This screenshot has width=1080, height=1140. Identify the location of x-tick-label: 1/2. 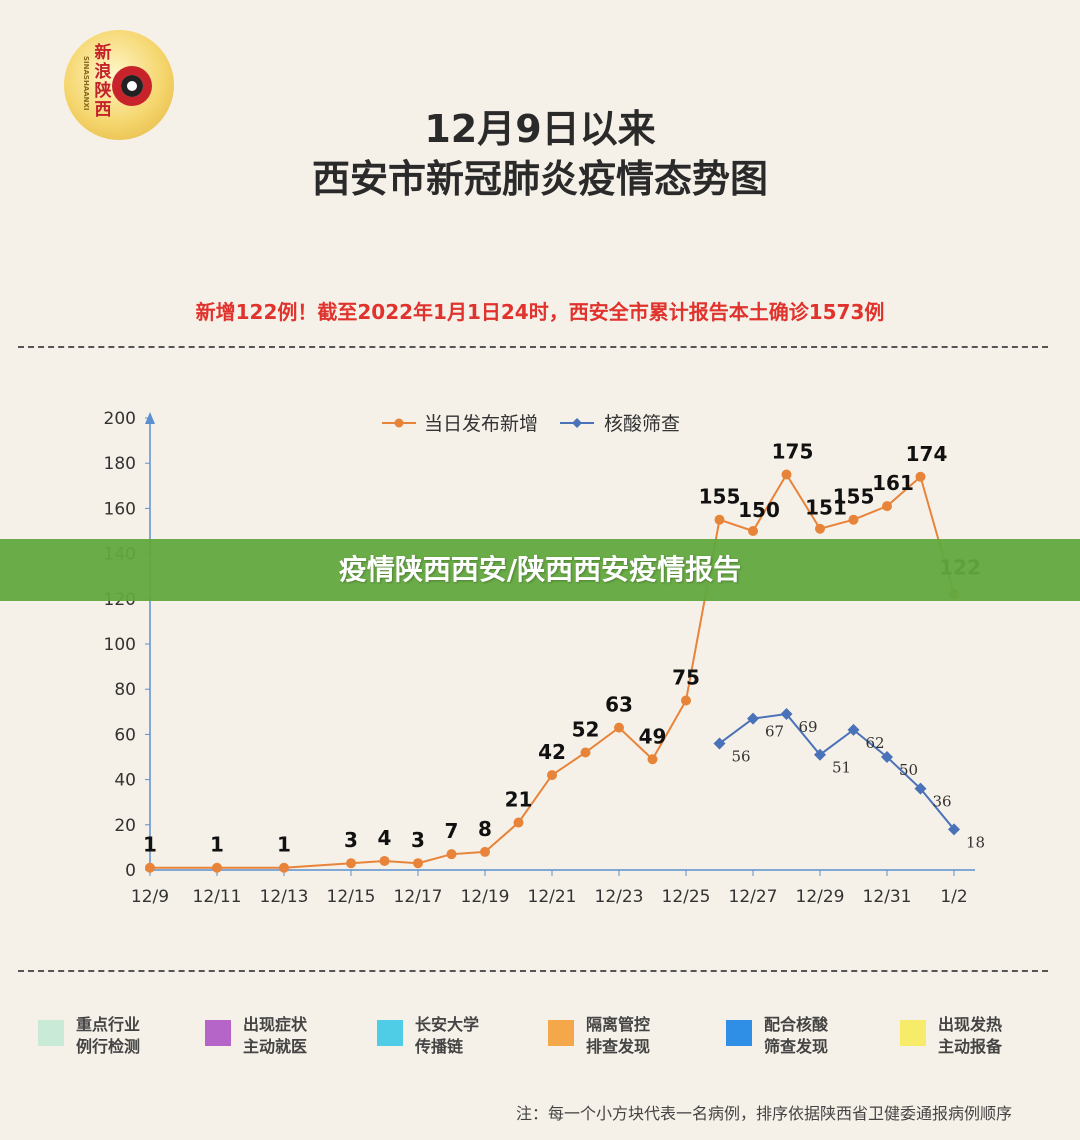
(953, 897).